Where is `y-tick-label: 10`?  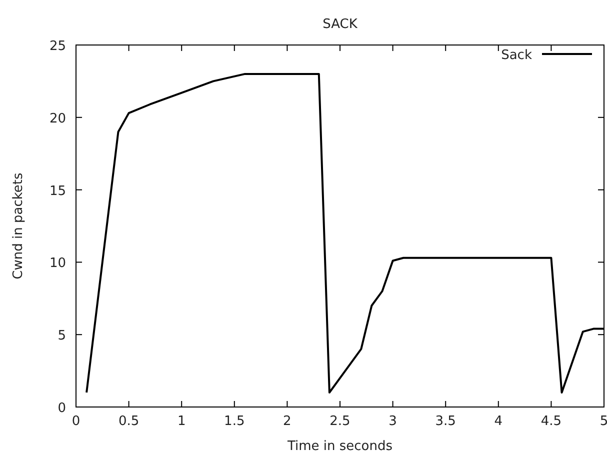
y-tick-label: 10 is located at coordinates (57, 264).